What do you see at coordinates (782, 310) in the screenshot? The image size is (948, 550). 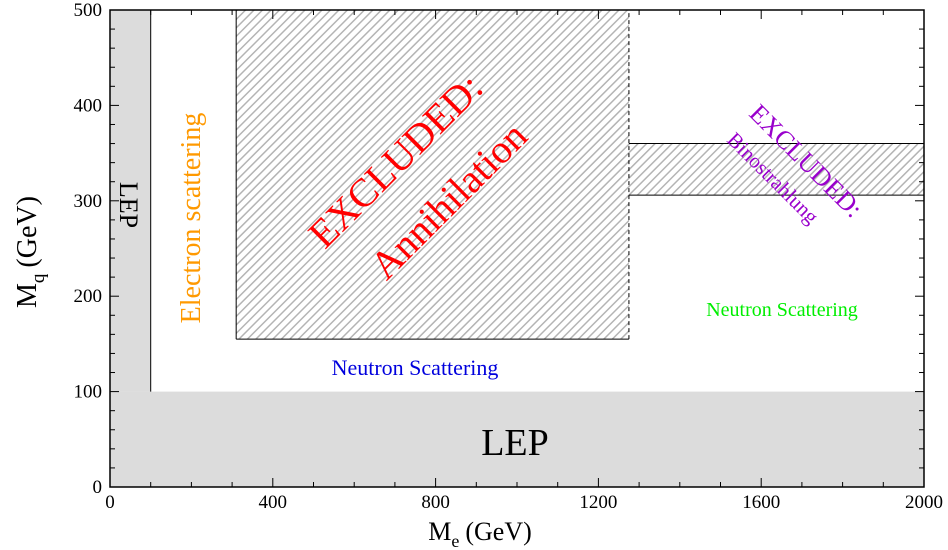 I see `neutron-scattering-label-2: Neutron Scattering` at bounding box center [782, 310].